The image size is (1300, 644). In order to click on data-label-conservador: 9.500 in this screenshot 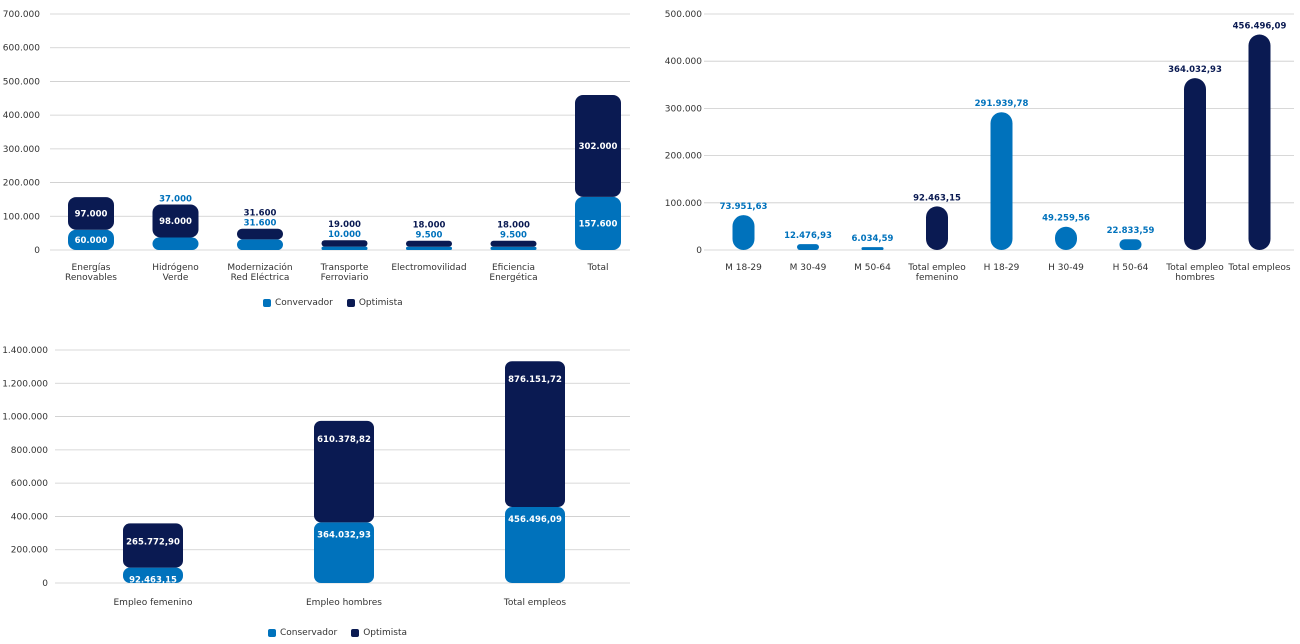, I will do `click(429, 236)`.